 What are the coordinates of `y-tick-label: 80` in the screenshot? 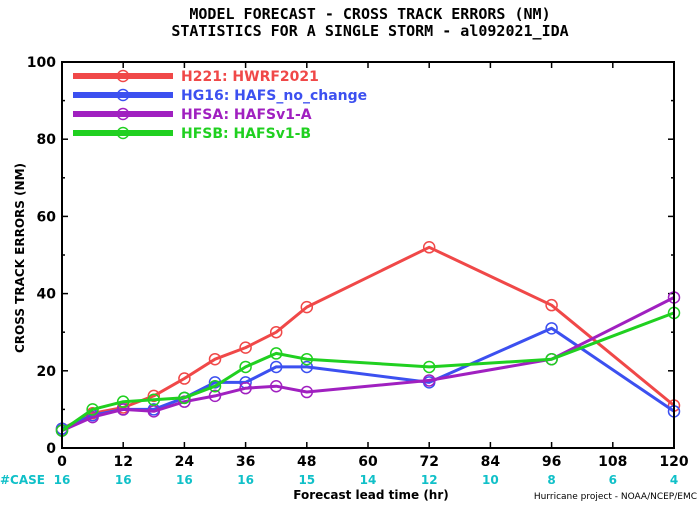 It's located at (47, 140).